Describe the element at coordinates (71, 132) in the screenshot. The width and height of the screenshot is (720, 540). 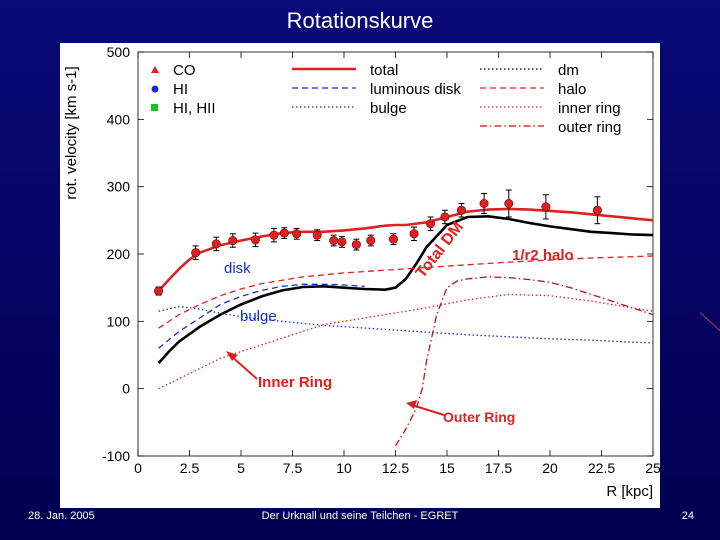
I see `y-axis-label: rot. velocity [km s-1]` at that location.